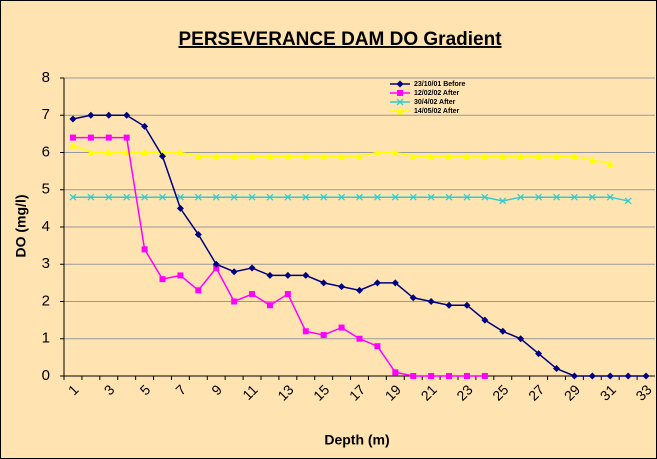  I want to click on y-tick-label: 3, so click(46, 263).